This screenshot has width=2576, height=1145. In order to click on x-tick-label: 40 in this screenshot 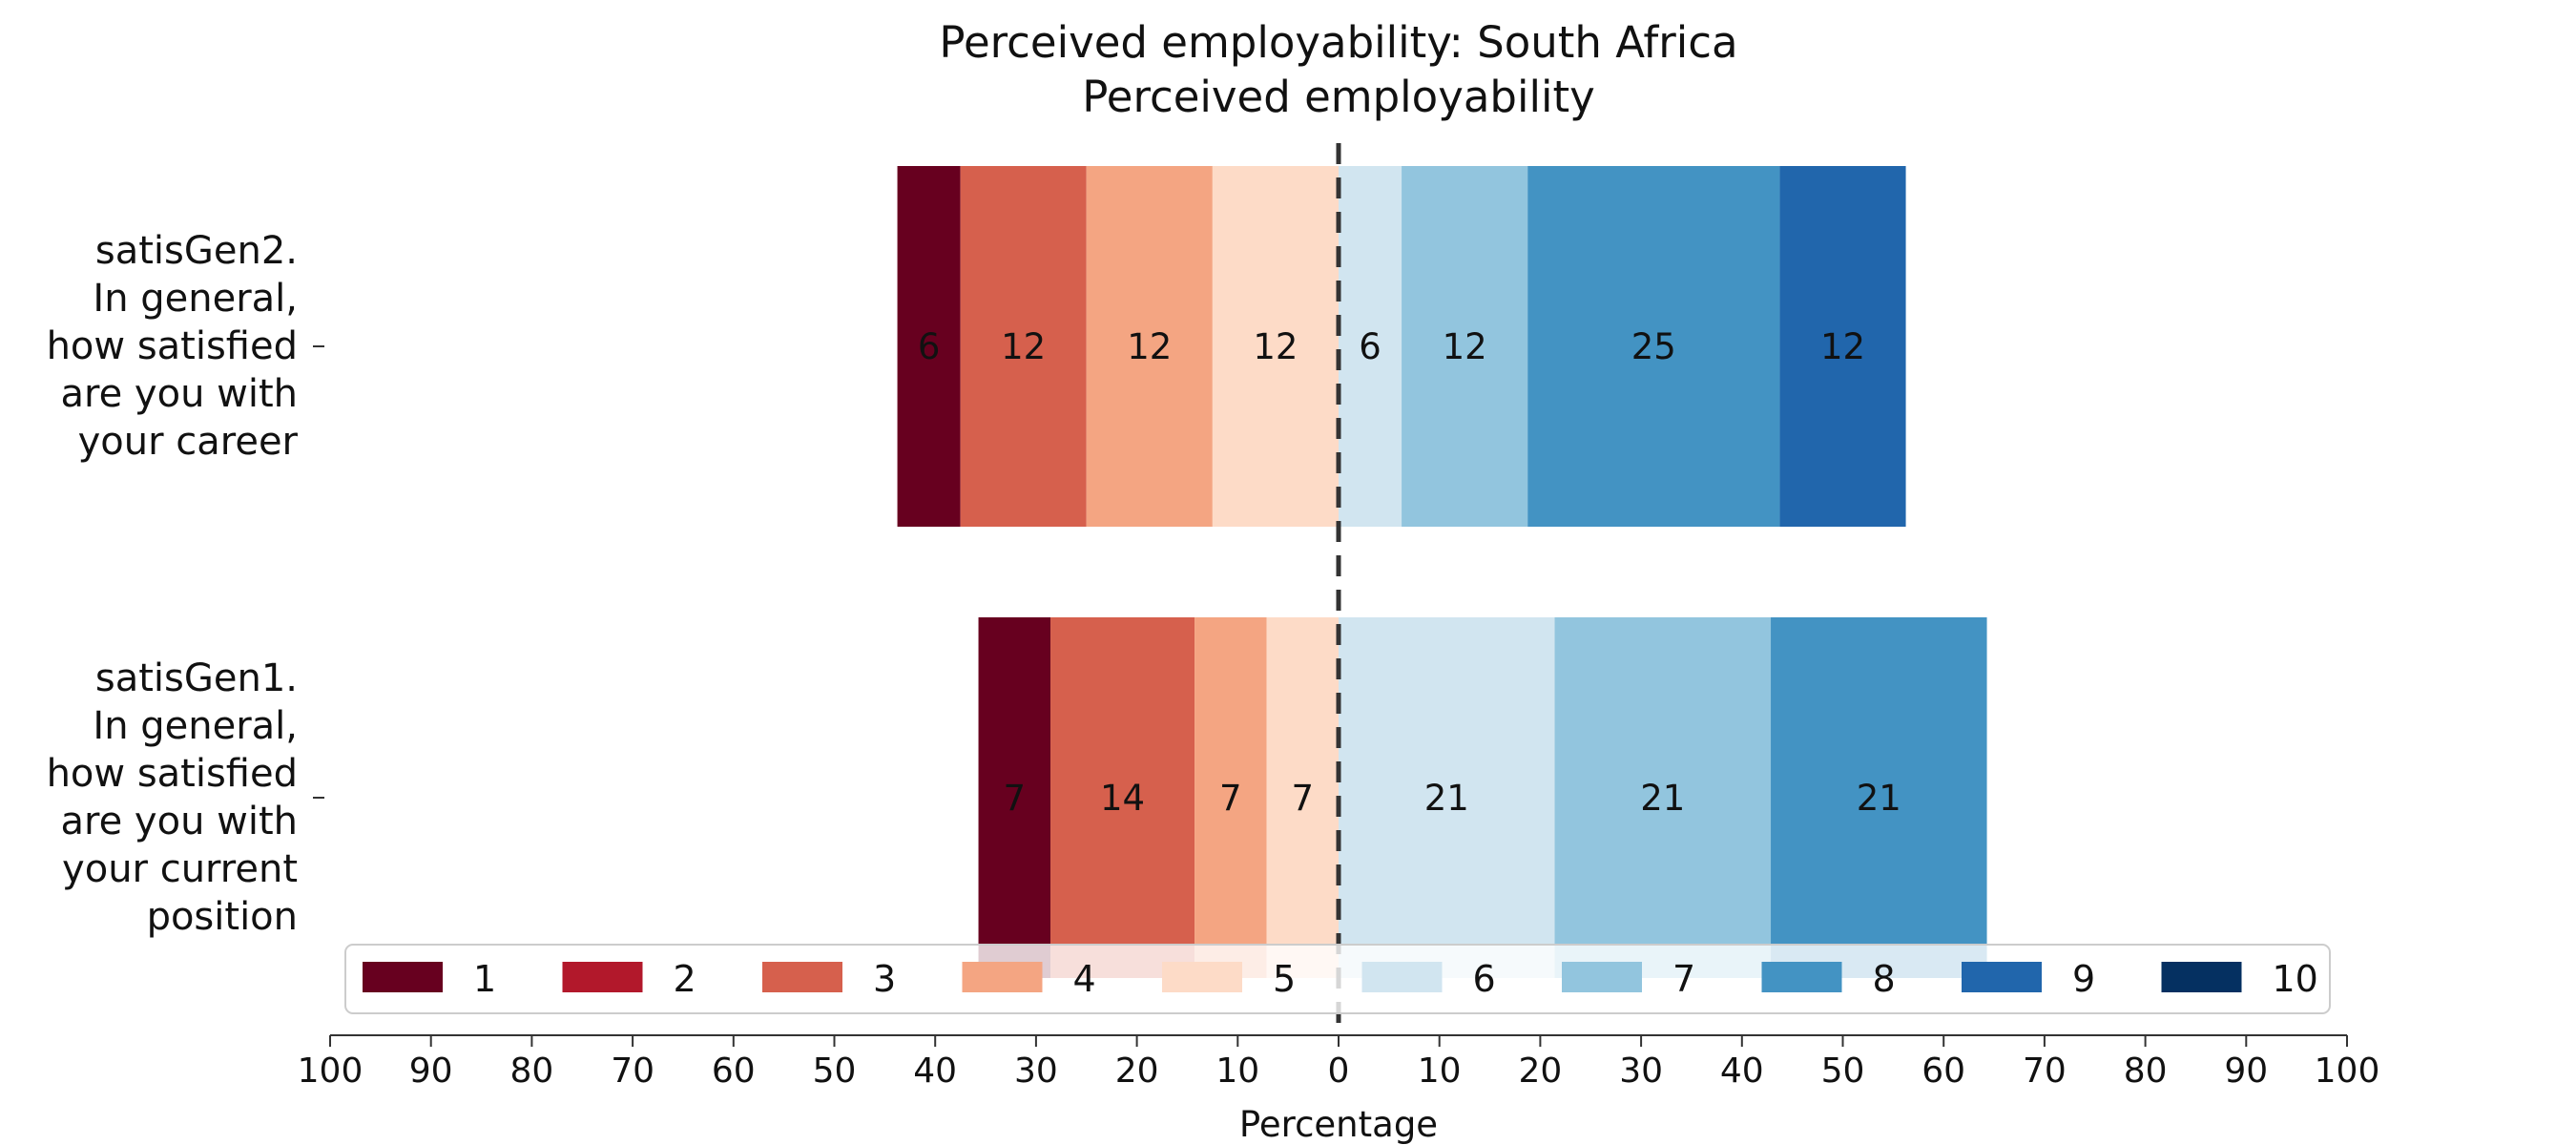, I will do `click(935, 1071)`.